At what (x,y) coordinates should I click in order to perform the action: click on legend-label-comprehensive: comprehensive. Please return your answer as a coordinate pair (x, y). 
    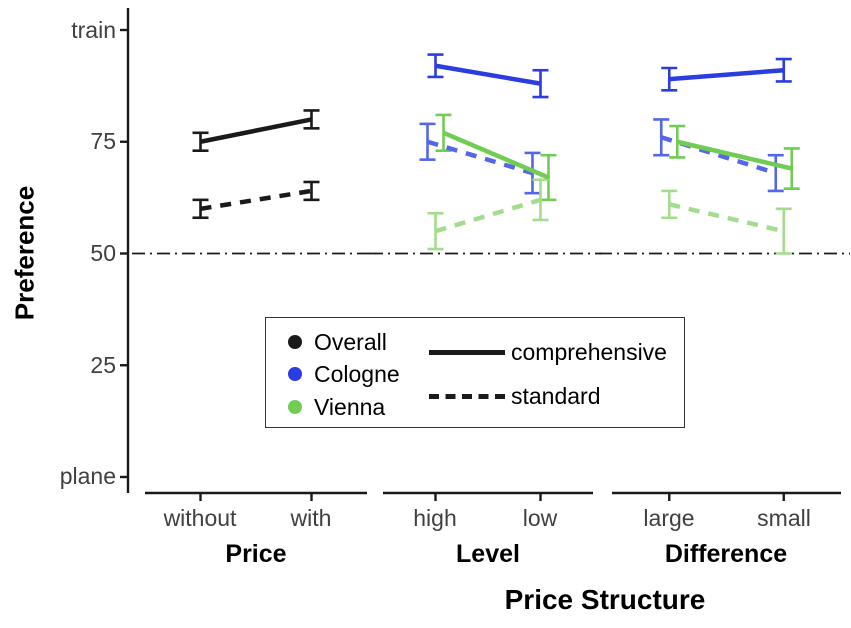
    Looking at the image, I should click on (589, 352).